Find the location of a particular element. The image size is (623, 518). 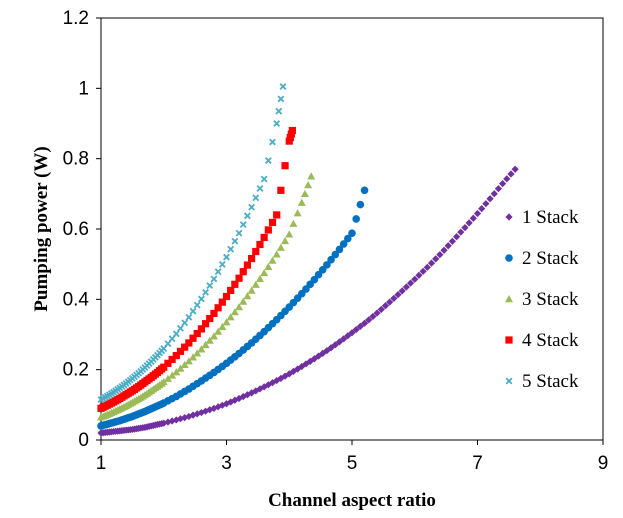

x-tick-label: 1 is located at coordinates (101, 463).